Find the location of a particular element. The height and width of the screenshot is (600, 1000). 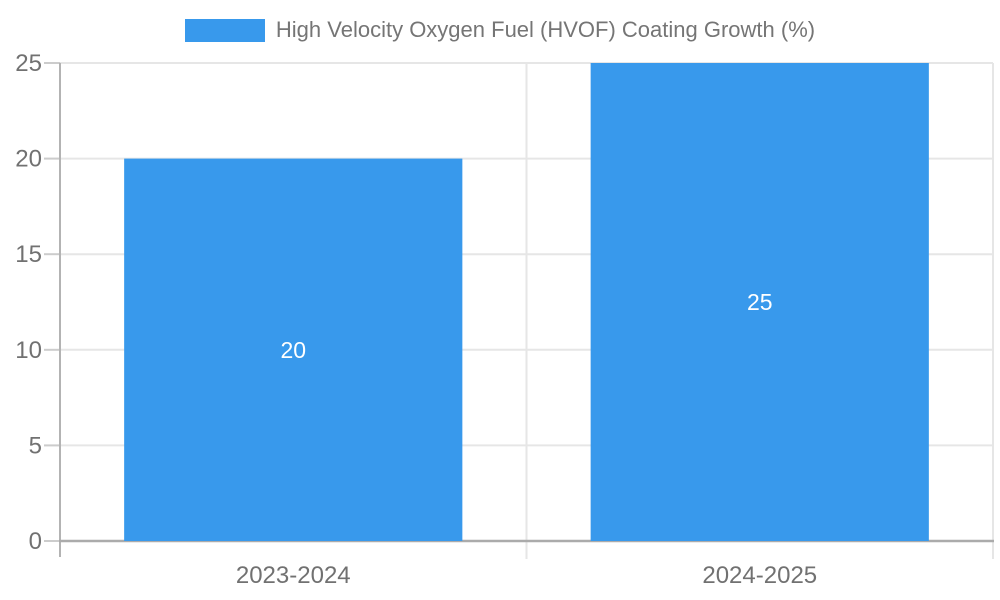

bar-value-label-2024-2025: 25 is located at coordinates (760, 302).